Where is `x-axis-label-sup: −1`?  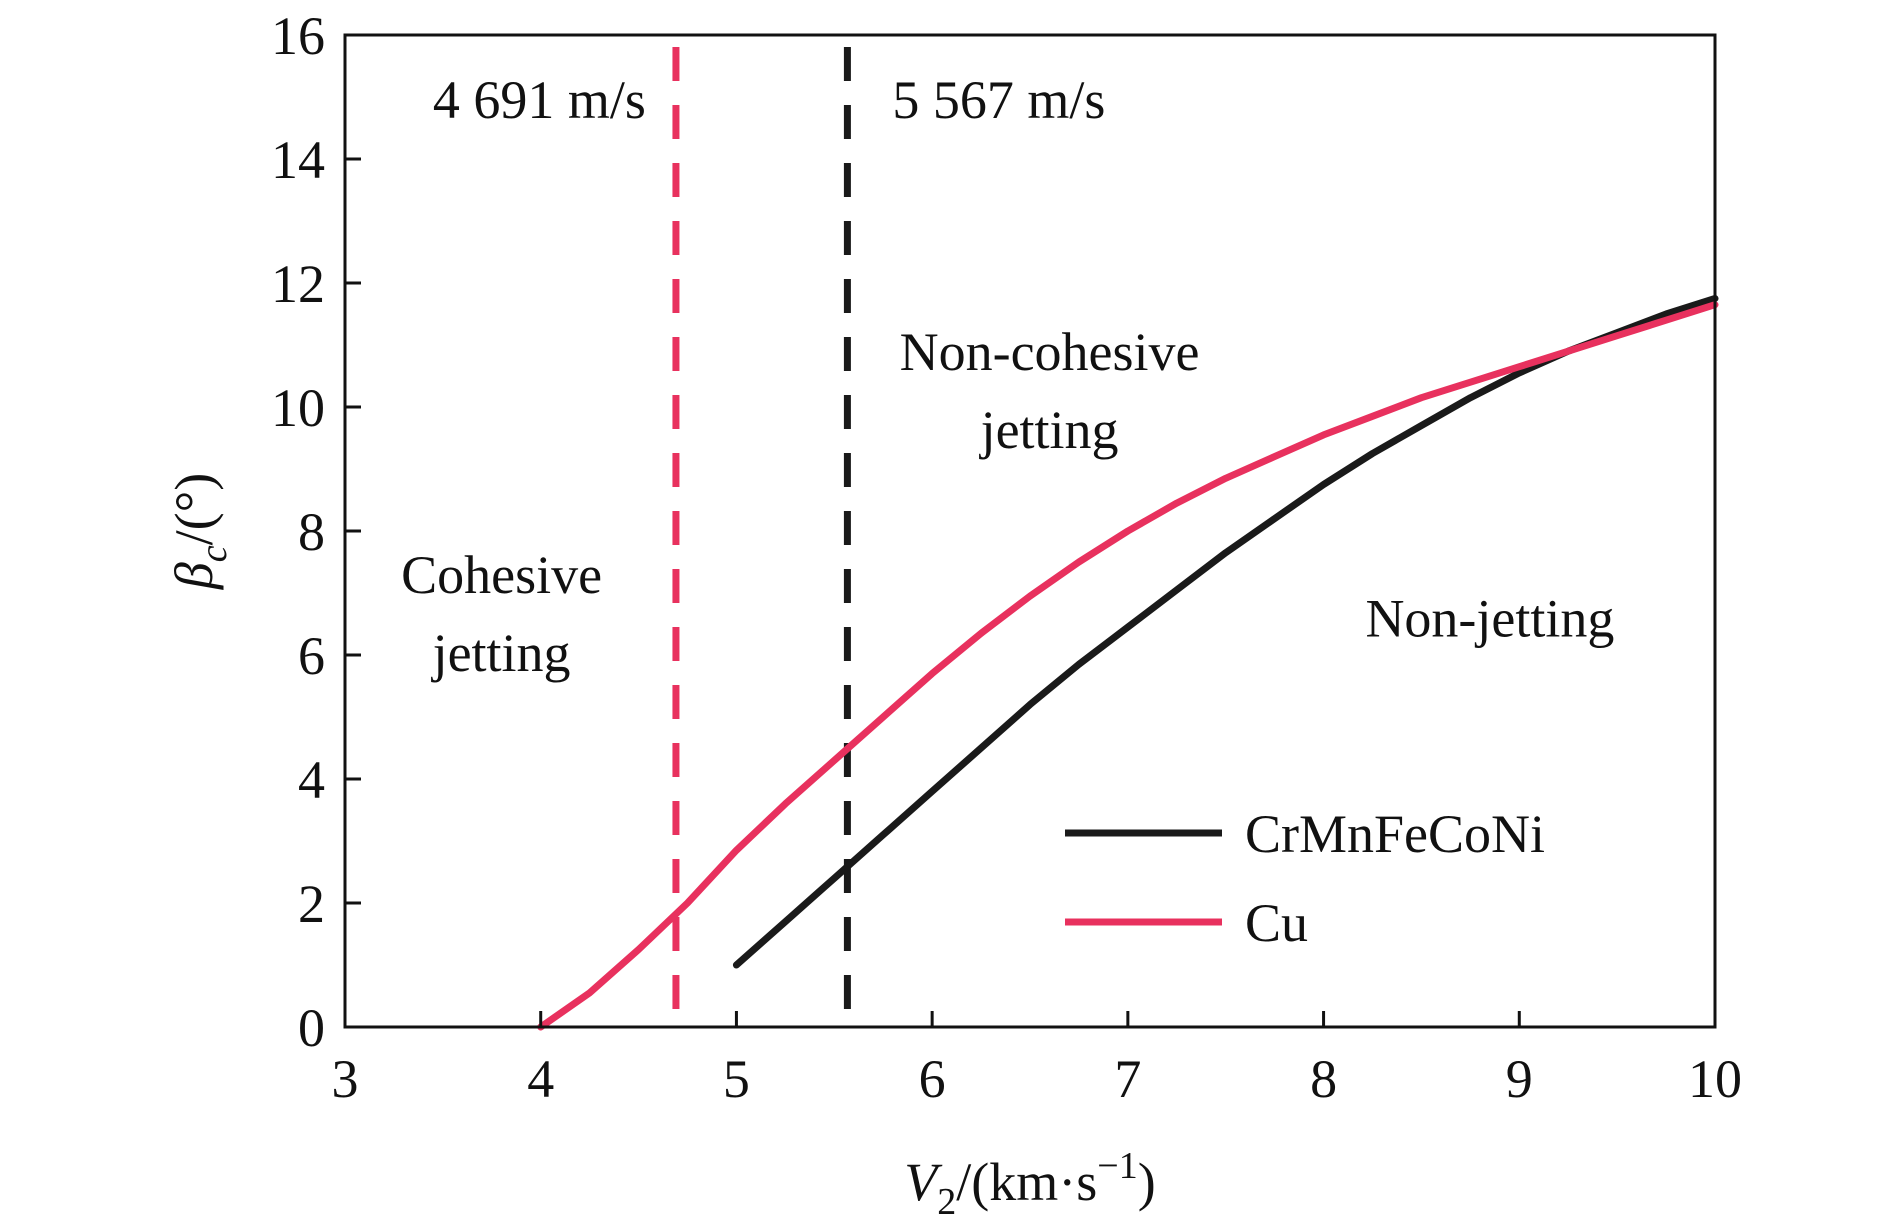
x-axis-label-sup: −1 is located at coordinates (1117, 1166).